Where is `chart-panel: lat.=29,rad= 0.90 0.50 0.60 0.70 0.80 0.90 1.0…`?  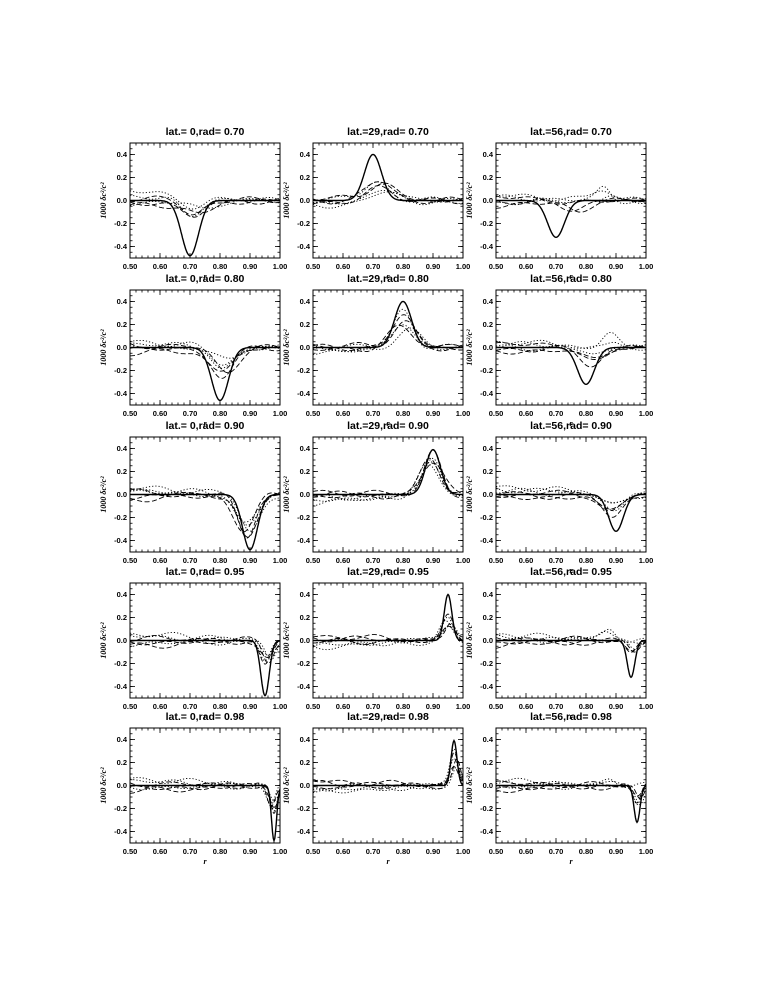 chart-panel: lat.=29,rad= 0.90 0.50 0.60 0.70 0.80 0.90 1.0… is located at coordinates (376, 497).